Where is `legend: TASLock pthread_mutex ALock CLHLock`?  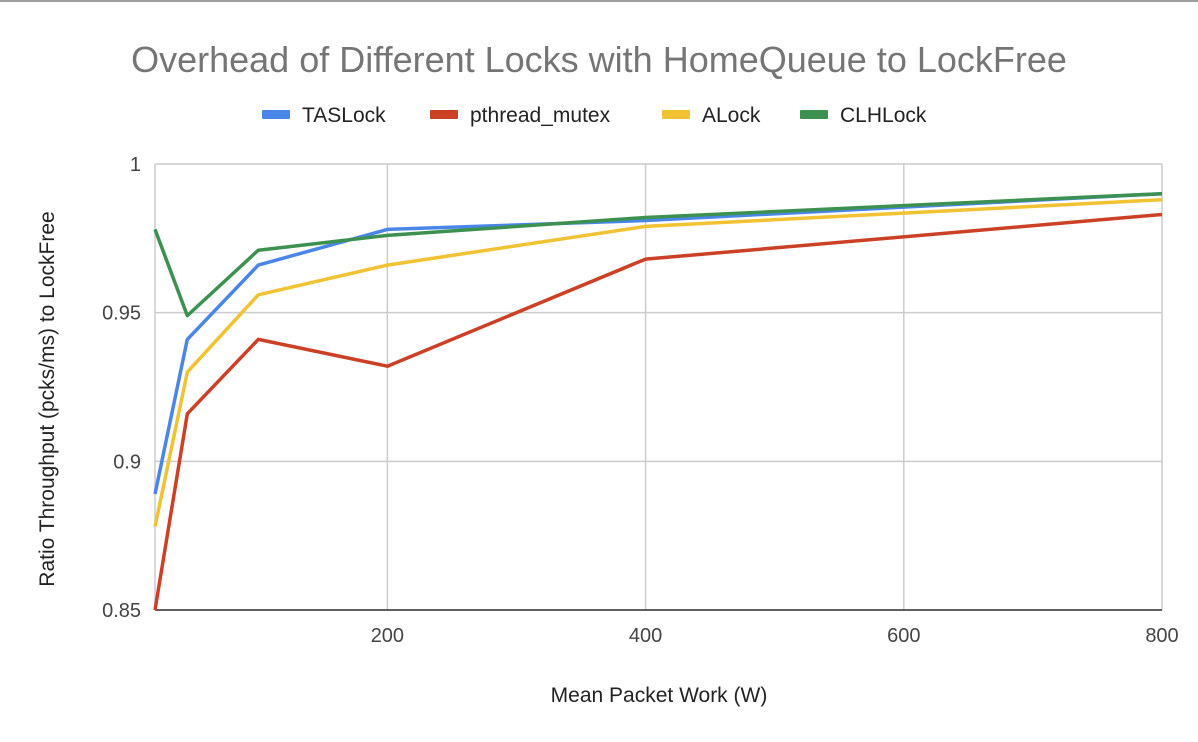
legend: TASLock pthread_mutex ALock CLHLock is located at coordinates (594, 115).